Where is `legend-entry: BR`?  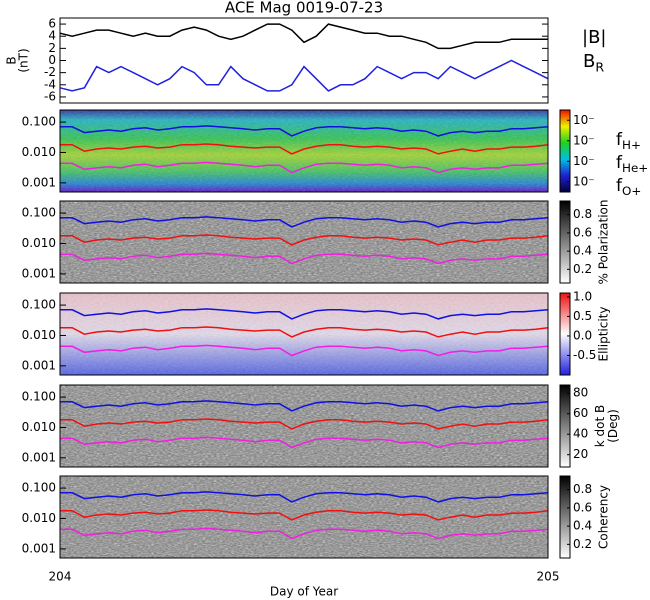 legend-entry: BR is located at coordinates (593, 62).